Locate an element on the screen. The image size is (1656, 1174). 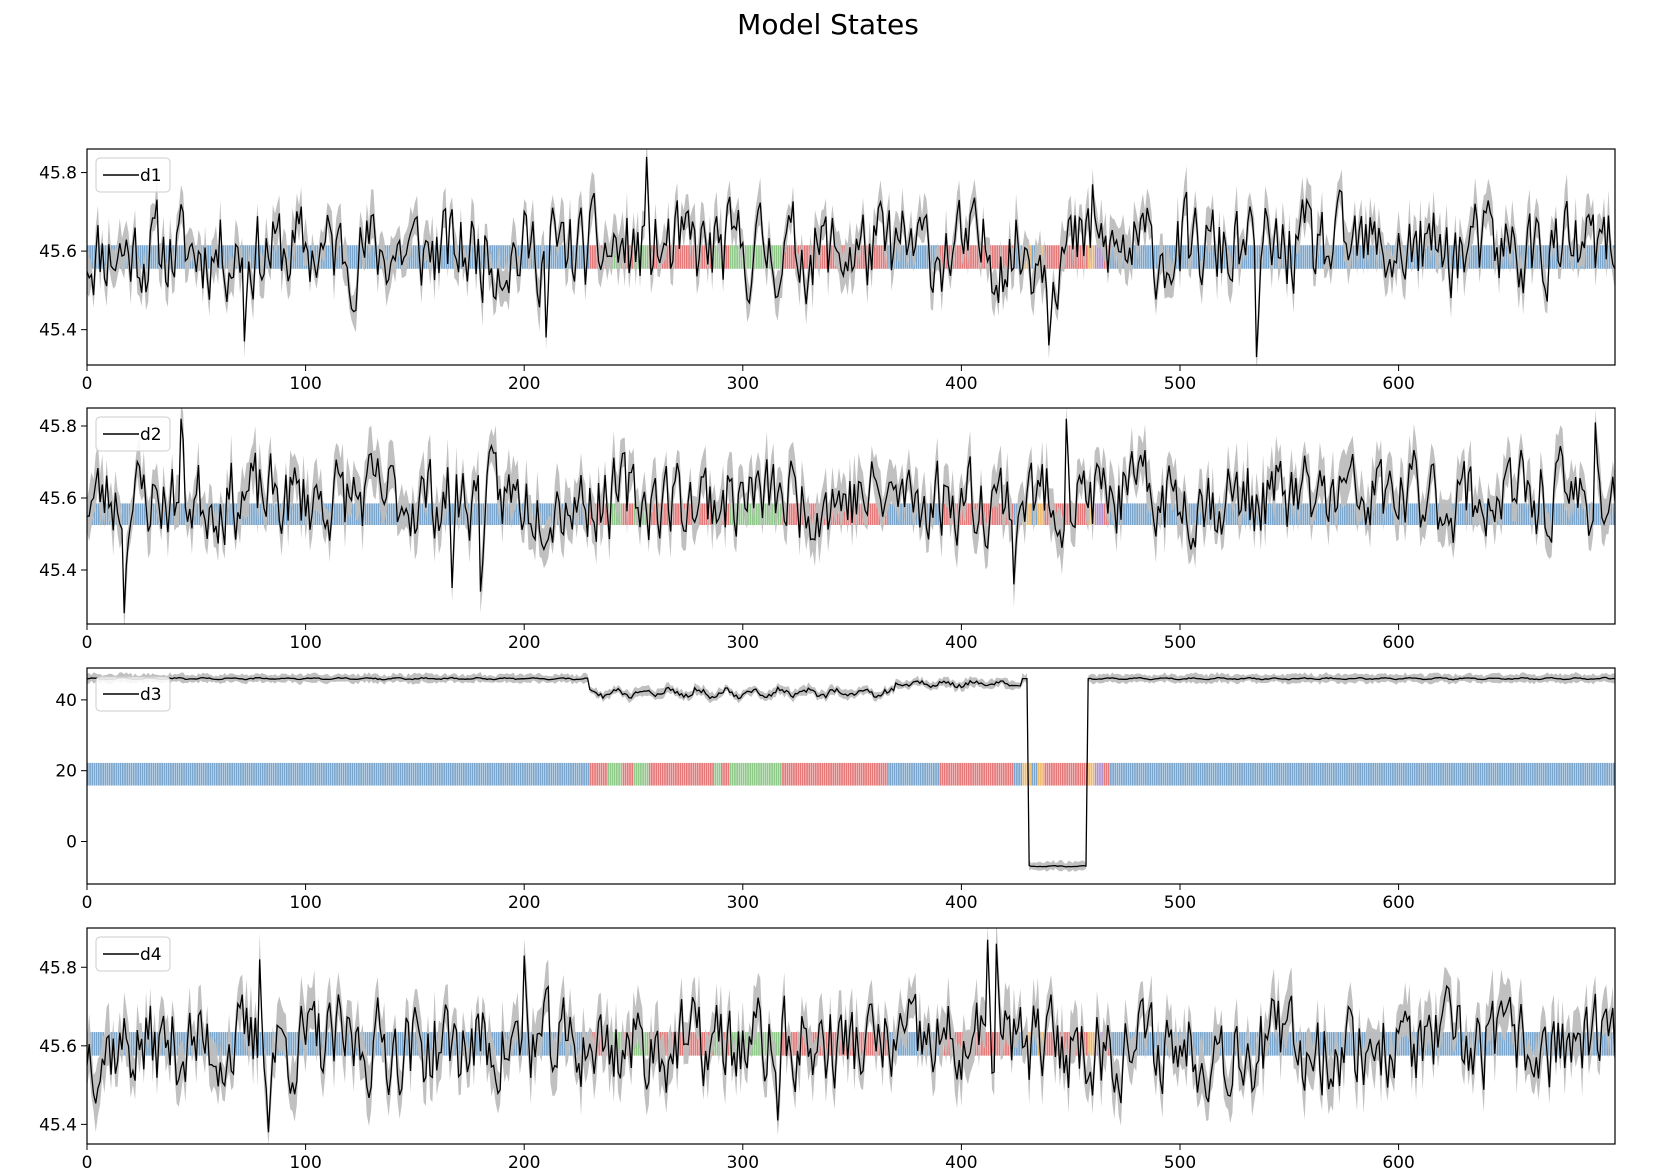
x-tick-label: 0 is located at coordinates (87, 903).